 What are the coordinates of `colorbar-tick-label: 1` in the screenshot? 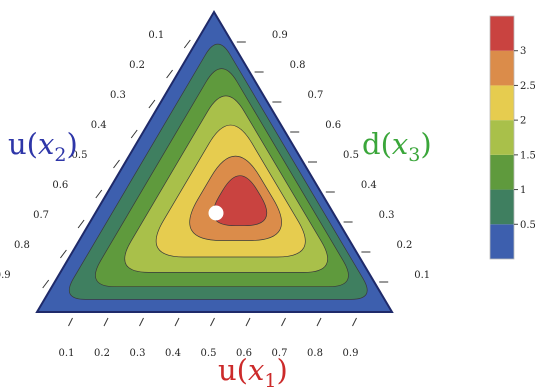 It's located at (523, 190).